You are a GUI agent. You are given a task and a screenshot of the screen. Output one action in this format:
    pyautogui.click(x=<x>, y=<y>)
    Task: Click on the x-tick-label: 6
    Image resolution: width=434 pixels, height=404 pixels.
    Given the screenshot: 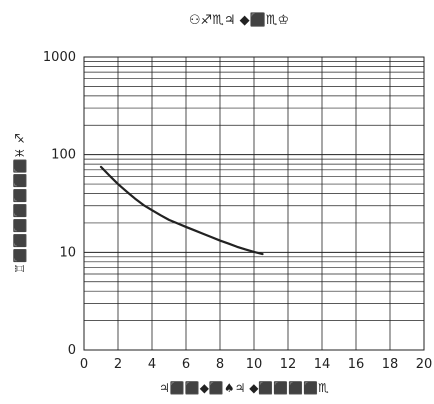 What is the action you would take?
    pyautogui.click(x=186, y=364)
    